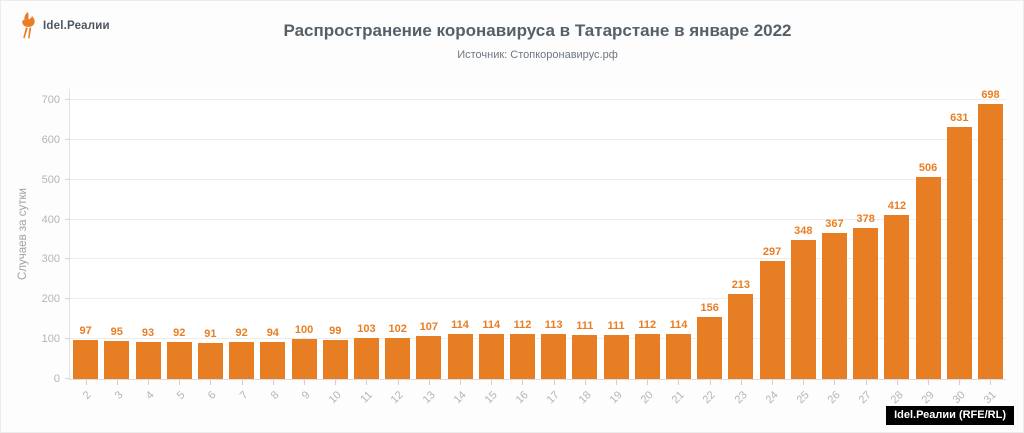  Describe the element at coordinates (50, 179) in the screenshot. I see `y-tick-label: 500` at that location.